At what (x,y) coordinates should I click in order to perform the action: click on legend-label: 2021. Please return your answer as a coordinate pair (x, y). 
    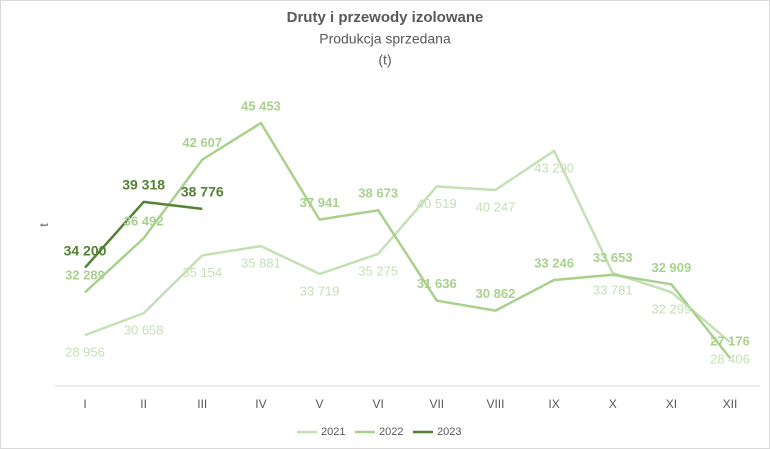
    Looking at the image, I should click on (333, 432).